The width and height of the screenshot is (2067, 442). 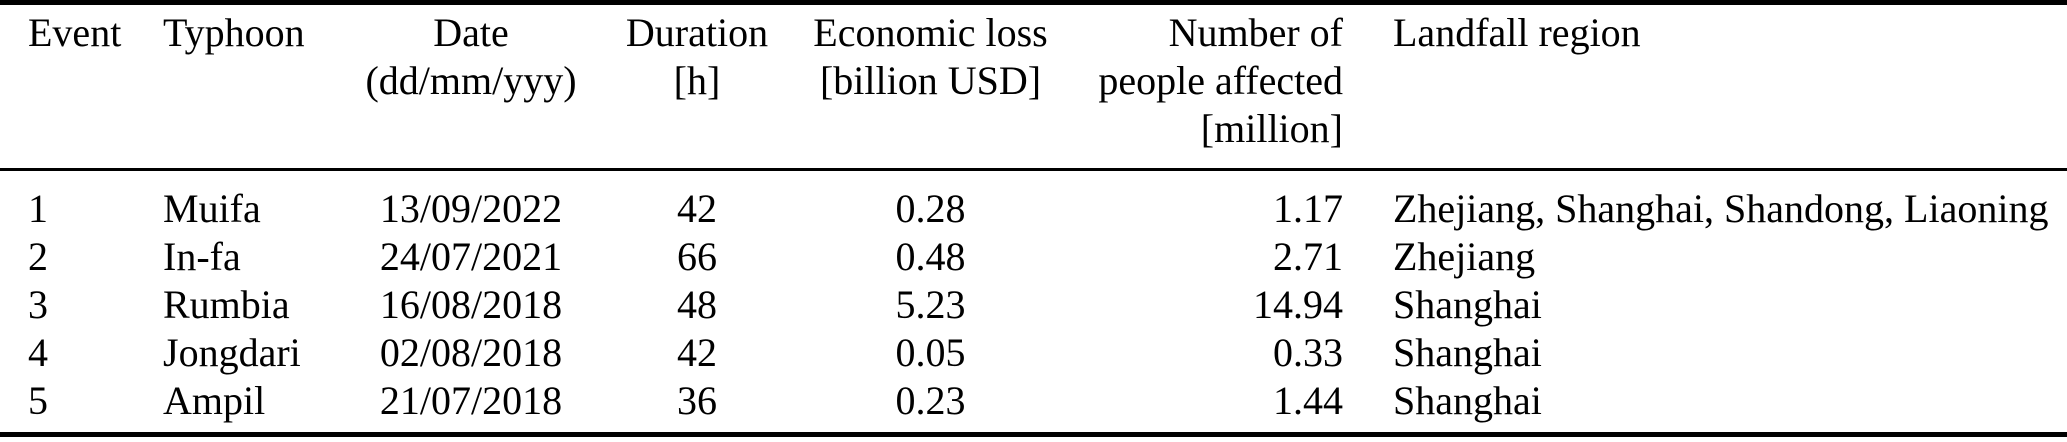 What do you see at coordinates (232, 352) in the screenshot?
I see `cell-typhoon: Jongdari` at bounding box center [232, 352].